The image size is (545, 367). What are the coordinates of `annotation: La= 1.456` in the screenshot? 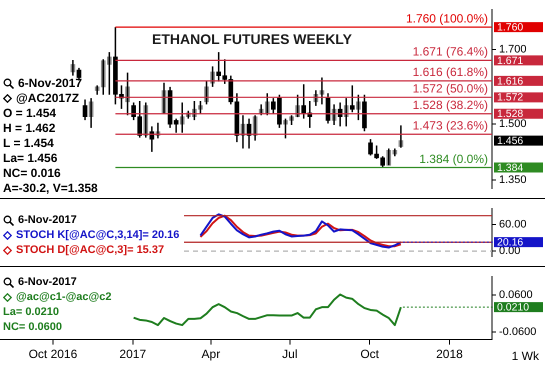 It's located at (30, 158).